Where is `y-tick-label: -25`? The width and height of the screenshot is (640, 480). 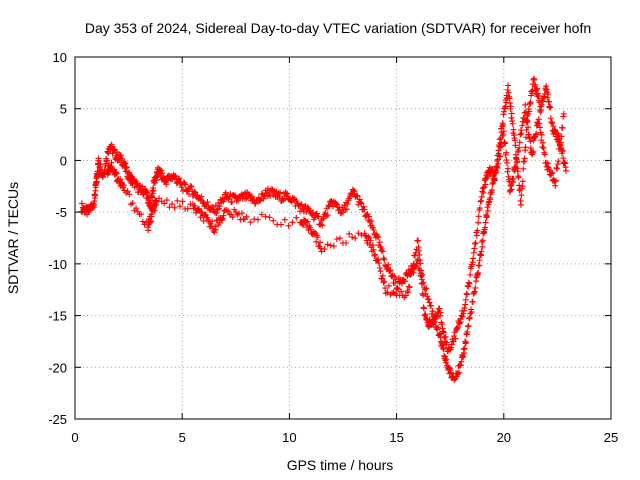 y-tick-label: -25 is located at coordinates (57, 419).